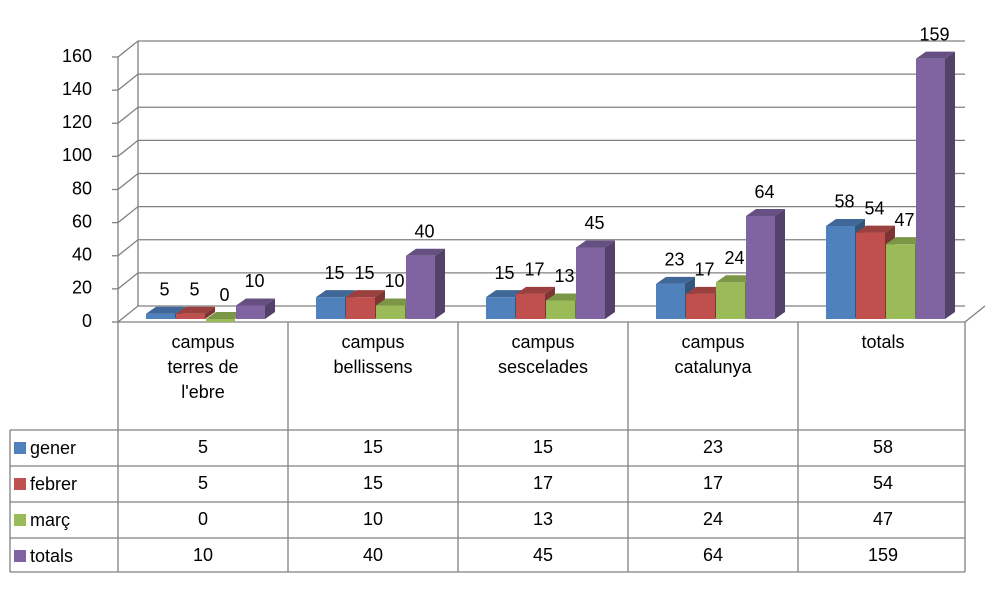 The height and width of the screenshot is (590, 986). What do you see at coordinates (77, 122) in the screenshot?
I see `y-tick-label: 120` at bounding box center [77, 122].